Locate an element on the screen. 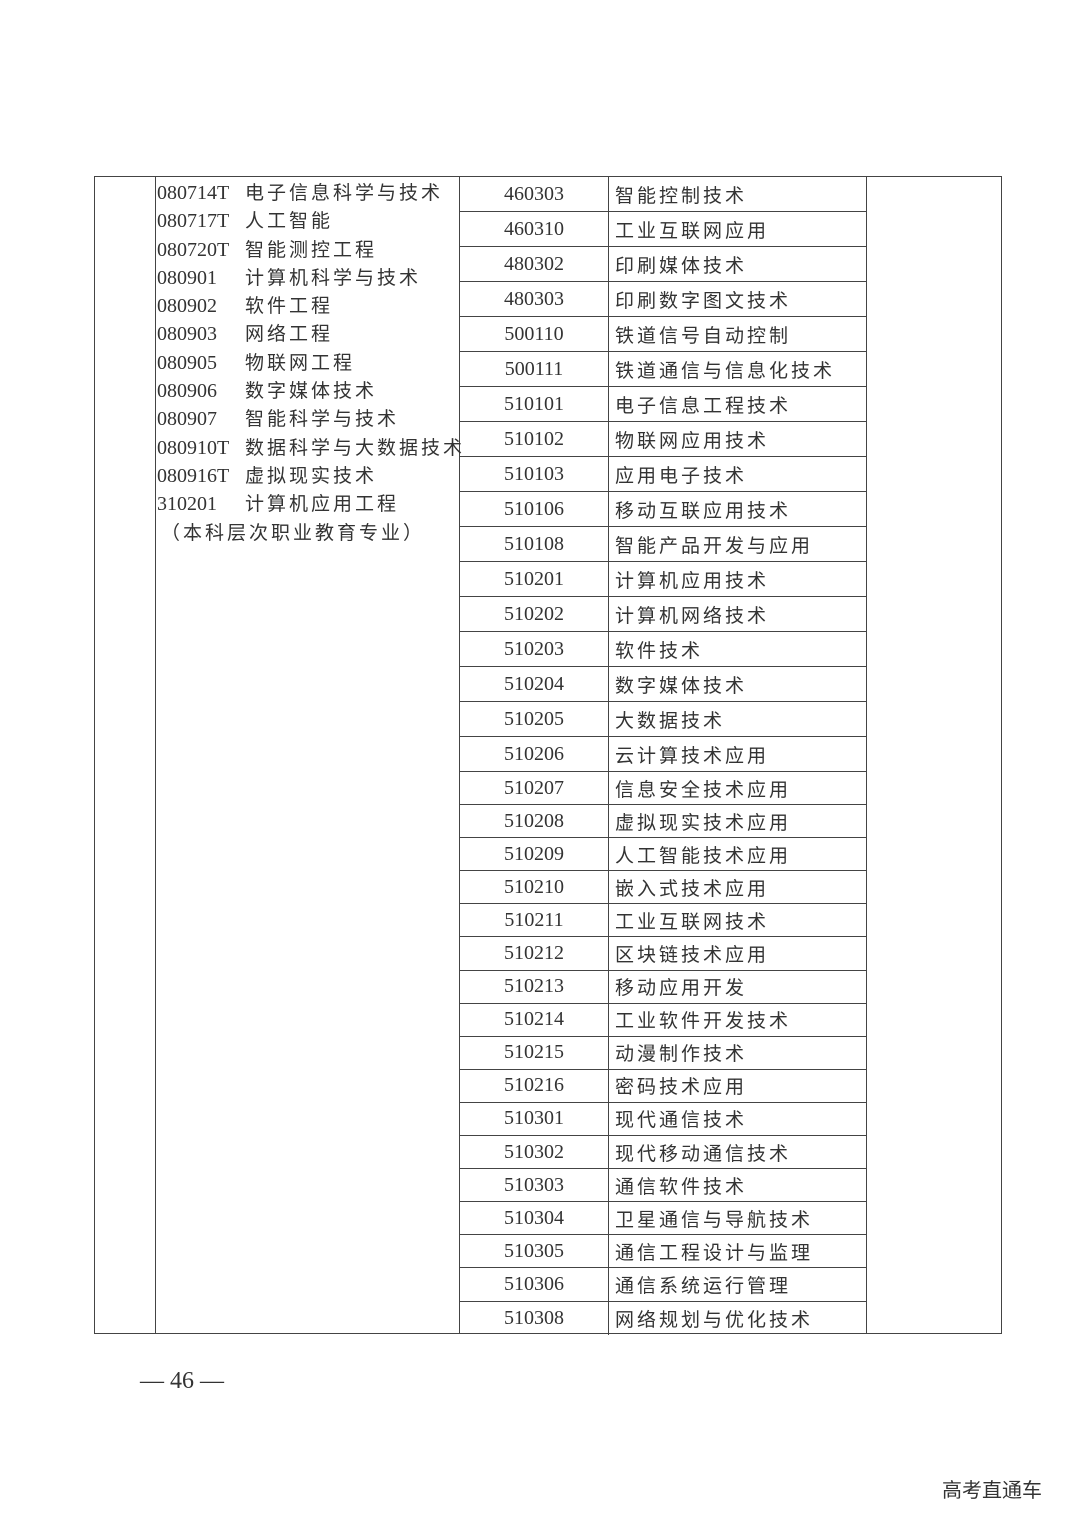 This screenshot has height=1527, width=1080. major-name: 电子信息工程技术 is located at coordinates (703, 405).